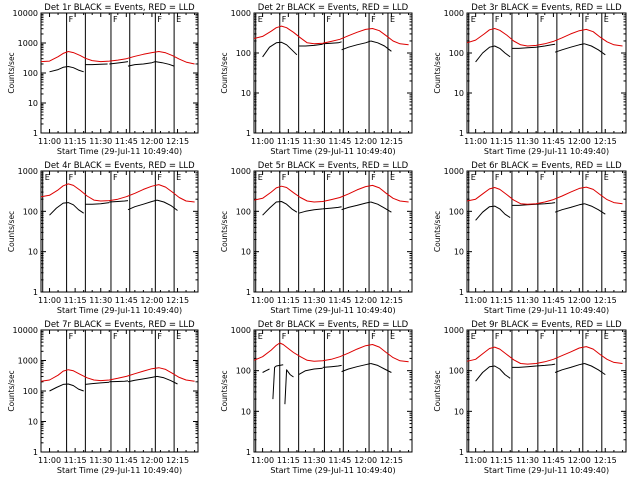 The width and height of the screenshot is (640, 480). What do you see at coordinates (333, 325) in the screenshot?
I see `panel-title: Det 8r BLACK = Events, RED = LLD` at bounding box center [333, 325].